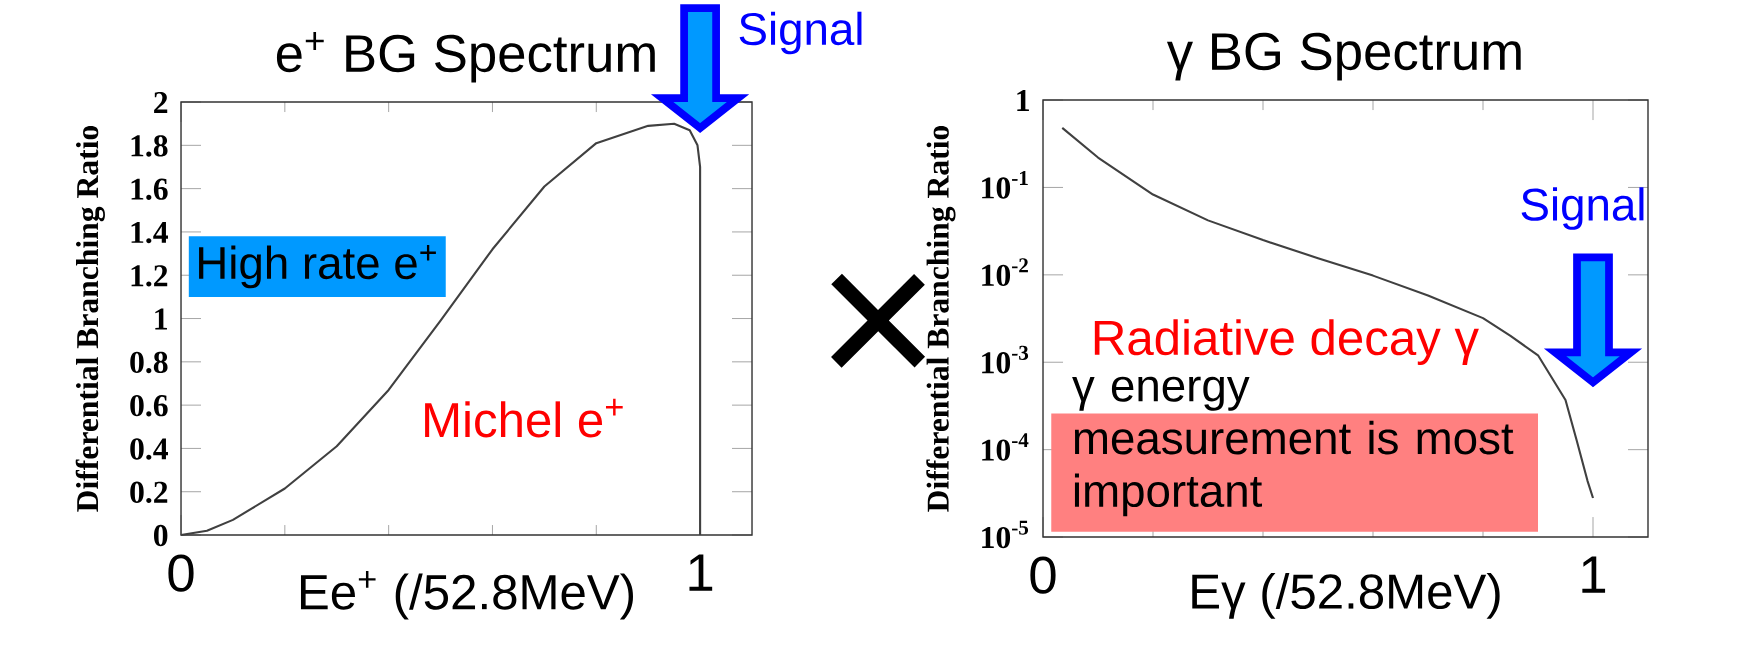  Describe the element at coordinates (149, 362) in the screenshot. I see `y-tick-label: 0.8` at that location.